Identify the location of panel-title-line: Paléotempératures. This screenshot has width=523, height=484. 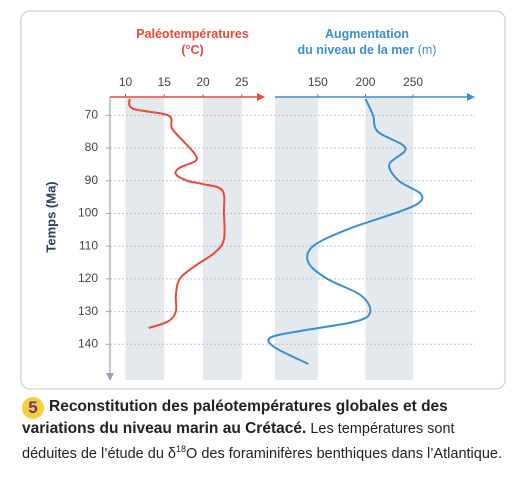
(192, 34).